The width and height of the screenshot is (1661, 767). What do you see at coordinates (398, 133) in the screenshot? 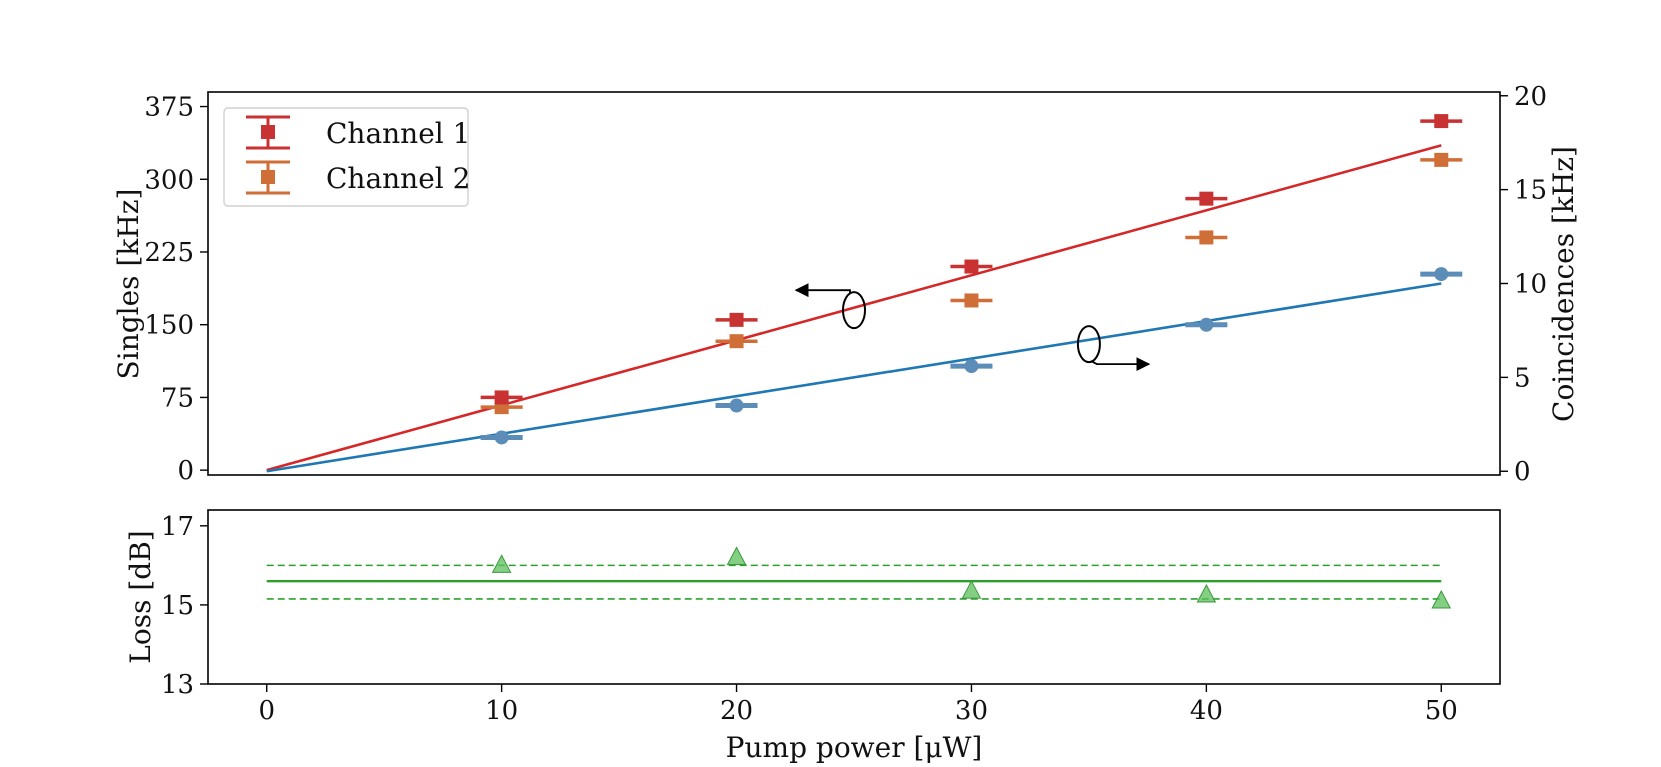
I see `legend-label-channel-1: Channel 1` at bounding box center [398, 133].